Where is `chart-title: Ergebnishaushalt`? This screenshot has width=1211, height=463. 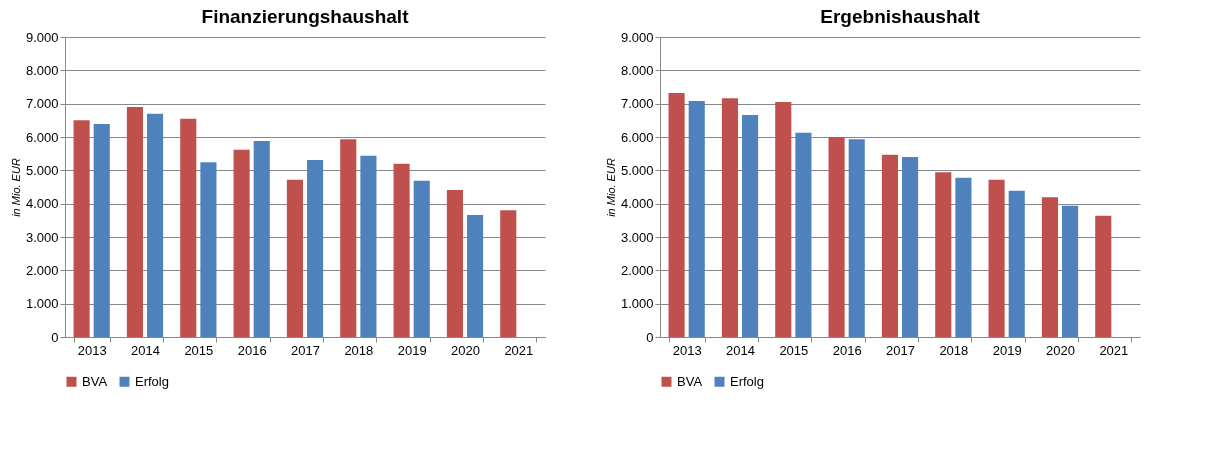 chart-title: Ergebnishaushalt is located at coordinates (900, 16).